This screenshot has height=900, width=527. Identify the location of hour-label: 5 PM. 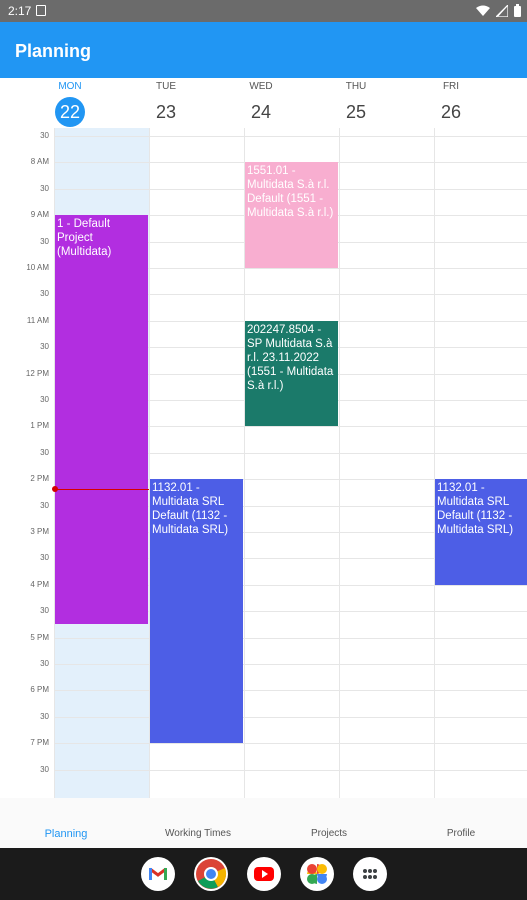
(39, 637).